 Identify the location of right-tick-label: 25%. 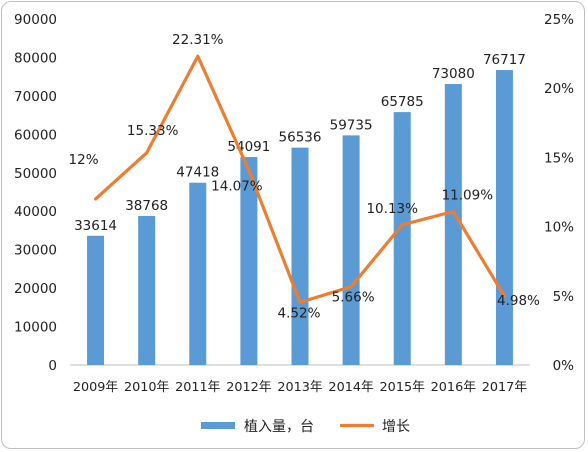
(559, 20).